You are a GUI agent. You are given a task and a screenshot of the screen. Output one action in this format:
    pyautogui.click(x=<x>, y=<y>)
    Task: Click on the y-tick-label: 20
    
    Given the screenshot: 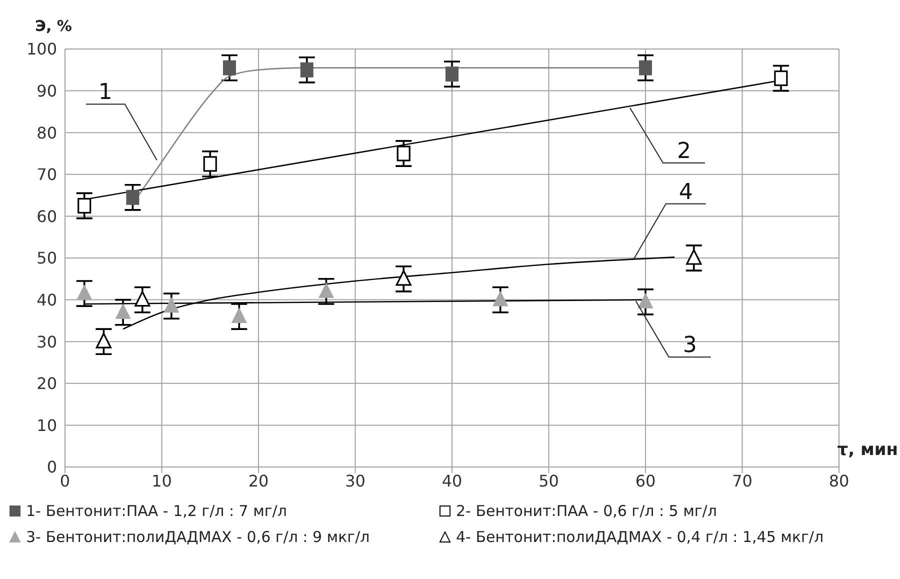 What is the action you would take?
    pyautogui.click(x=46, y=384)
    